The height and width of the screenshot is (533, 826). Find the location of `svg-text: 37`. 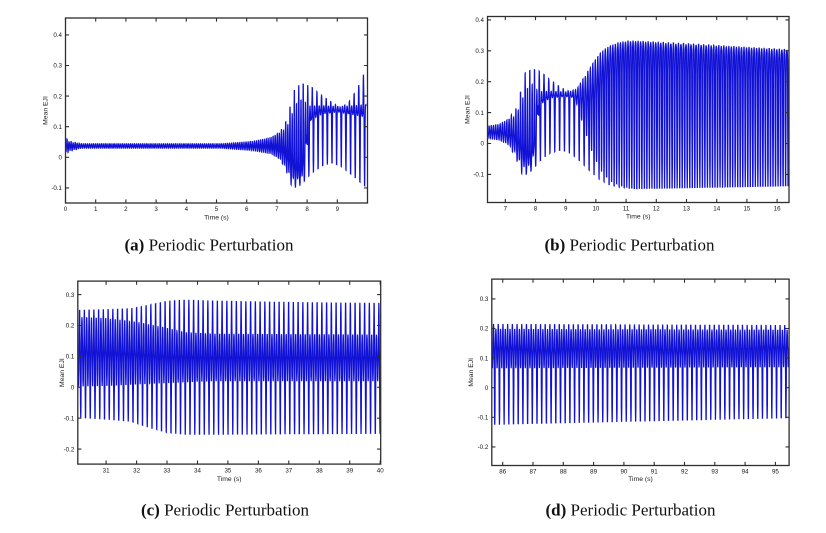

svg-text: 37 is located at coordinates (288, 470).